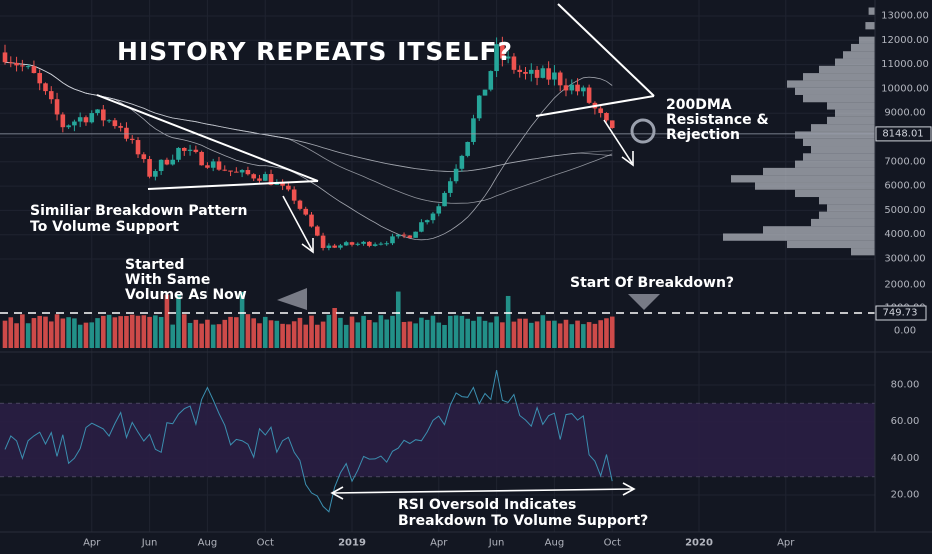  What do you see at coordinates (643, 131) in the screenshot?
I see `rejection-circle` at bounding box center [643, 131].